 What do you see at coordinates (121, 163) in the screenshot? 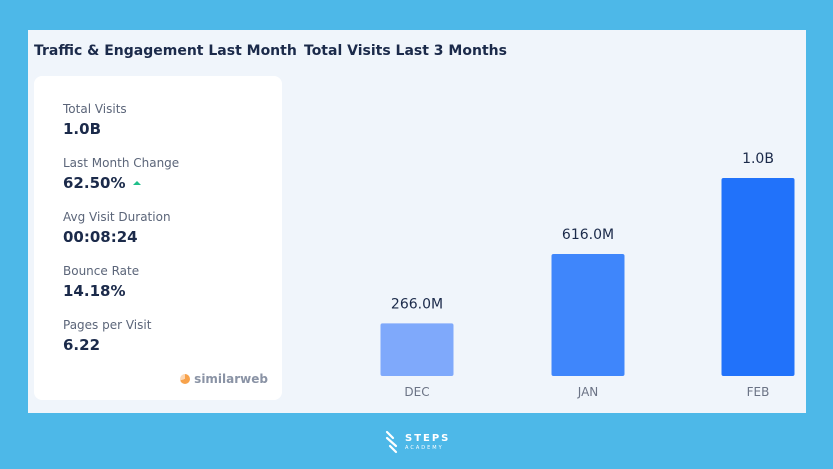
I see `metric-label: Last Month Change` at bounding box center [121, 163].